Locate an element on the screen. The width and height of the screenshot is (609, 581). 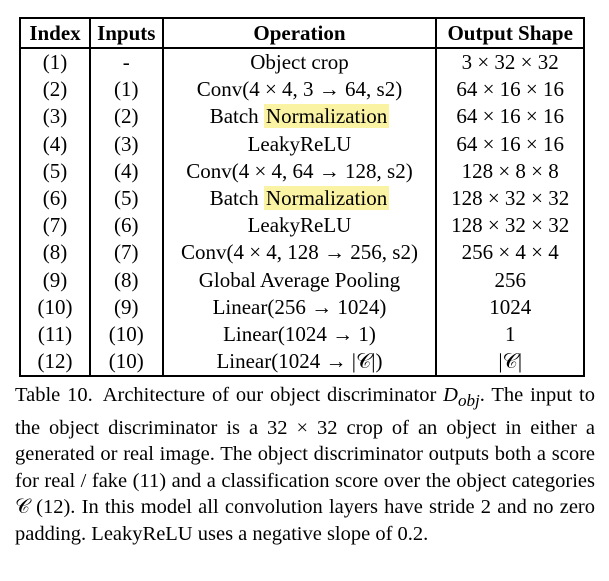
operation-text: Linear(256 → 1024) is located at coordinates (299, 306).